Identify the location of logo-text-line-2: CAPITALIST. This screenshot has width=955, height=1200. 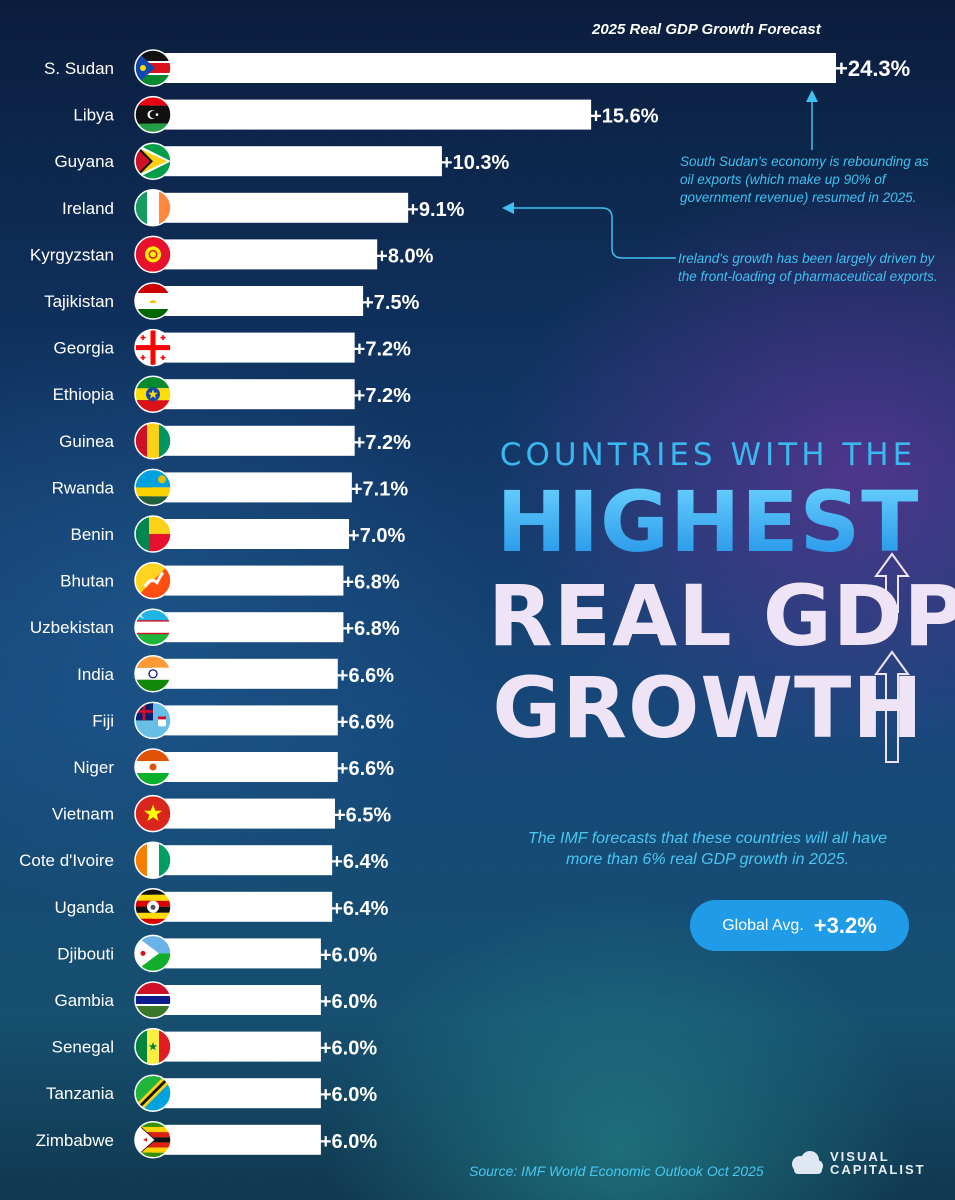
(878, 1169).